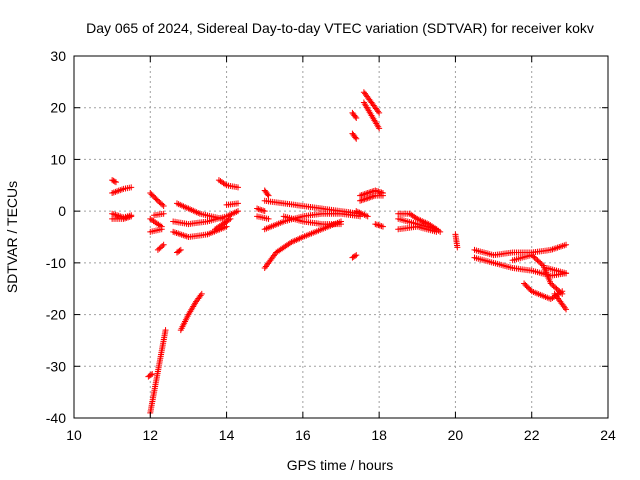 This screenshot has height=480, width=640. What do you see at coordinates (58, 108) in the screenshot?
I see `y-tick-label: 20` at bounding box center [58, 108].